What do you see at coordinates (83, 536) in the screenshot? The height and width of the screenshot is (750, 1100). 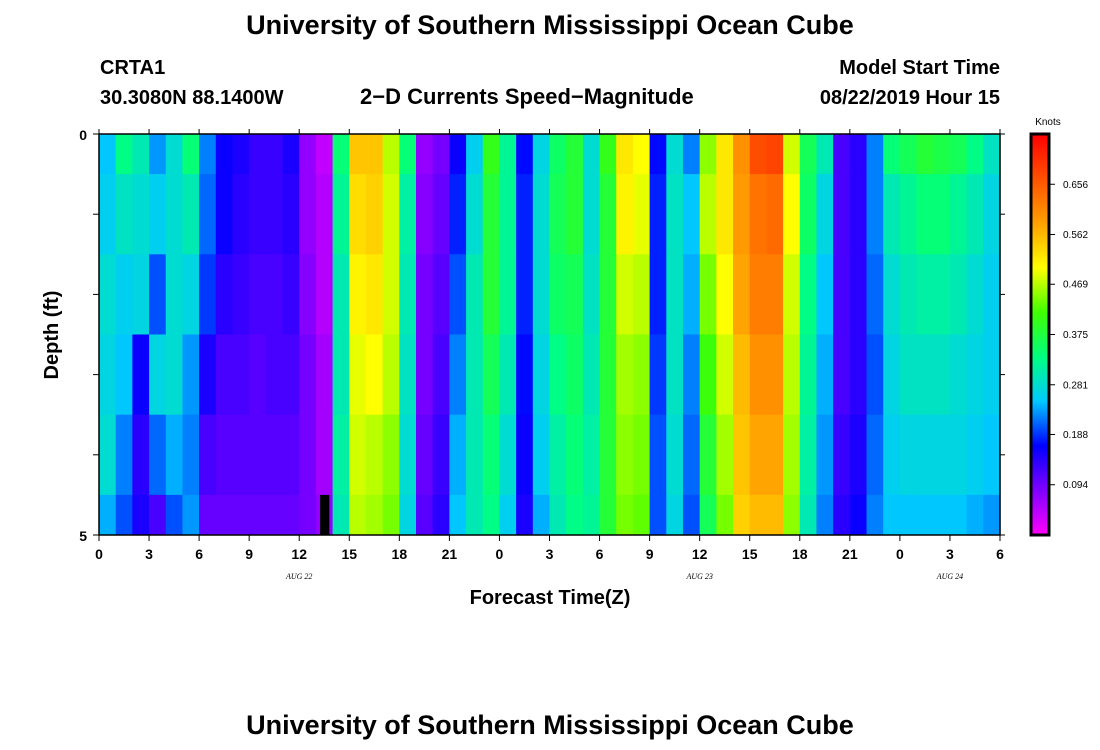 I see `y-tick-label: 5` at bounding box center [83, 536].